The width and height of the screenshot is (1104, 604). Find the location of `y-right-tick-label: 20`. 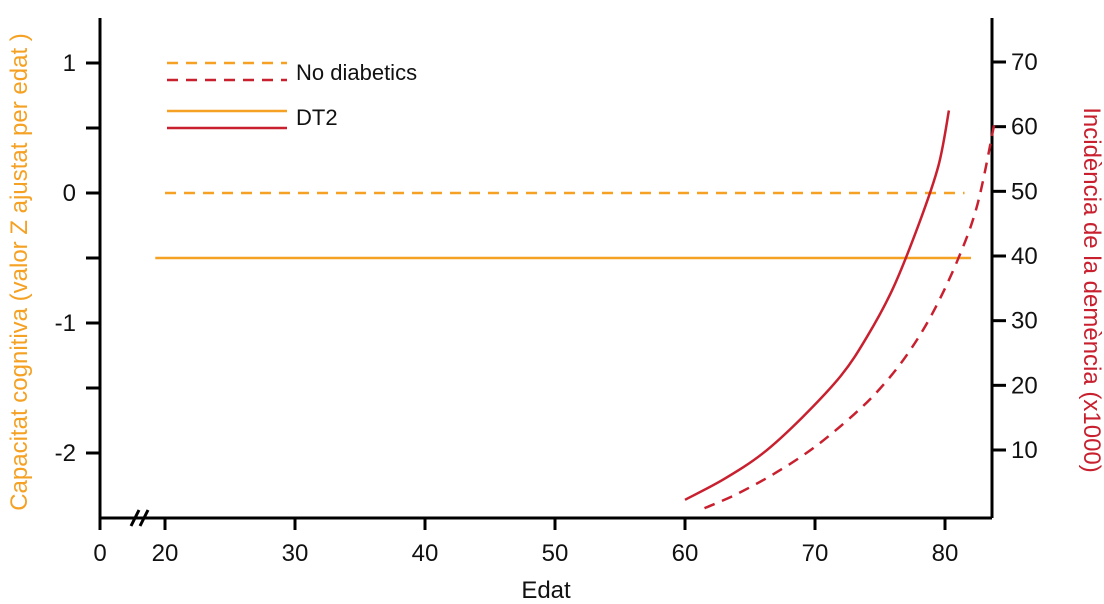

y-right-tick-label: 20 is located at coordinates (1024, 385).